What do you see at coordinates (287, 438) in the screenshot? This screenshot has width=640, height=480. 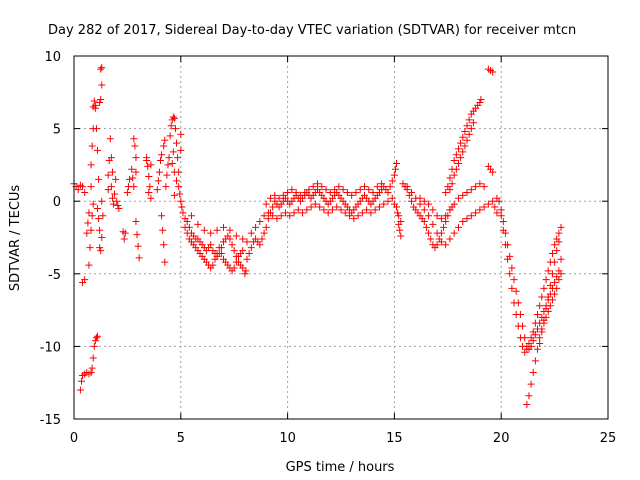 I see `x-tick-label: 10` at bounding box center [287, 438].